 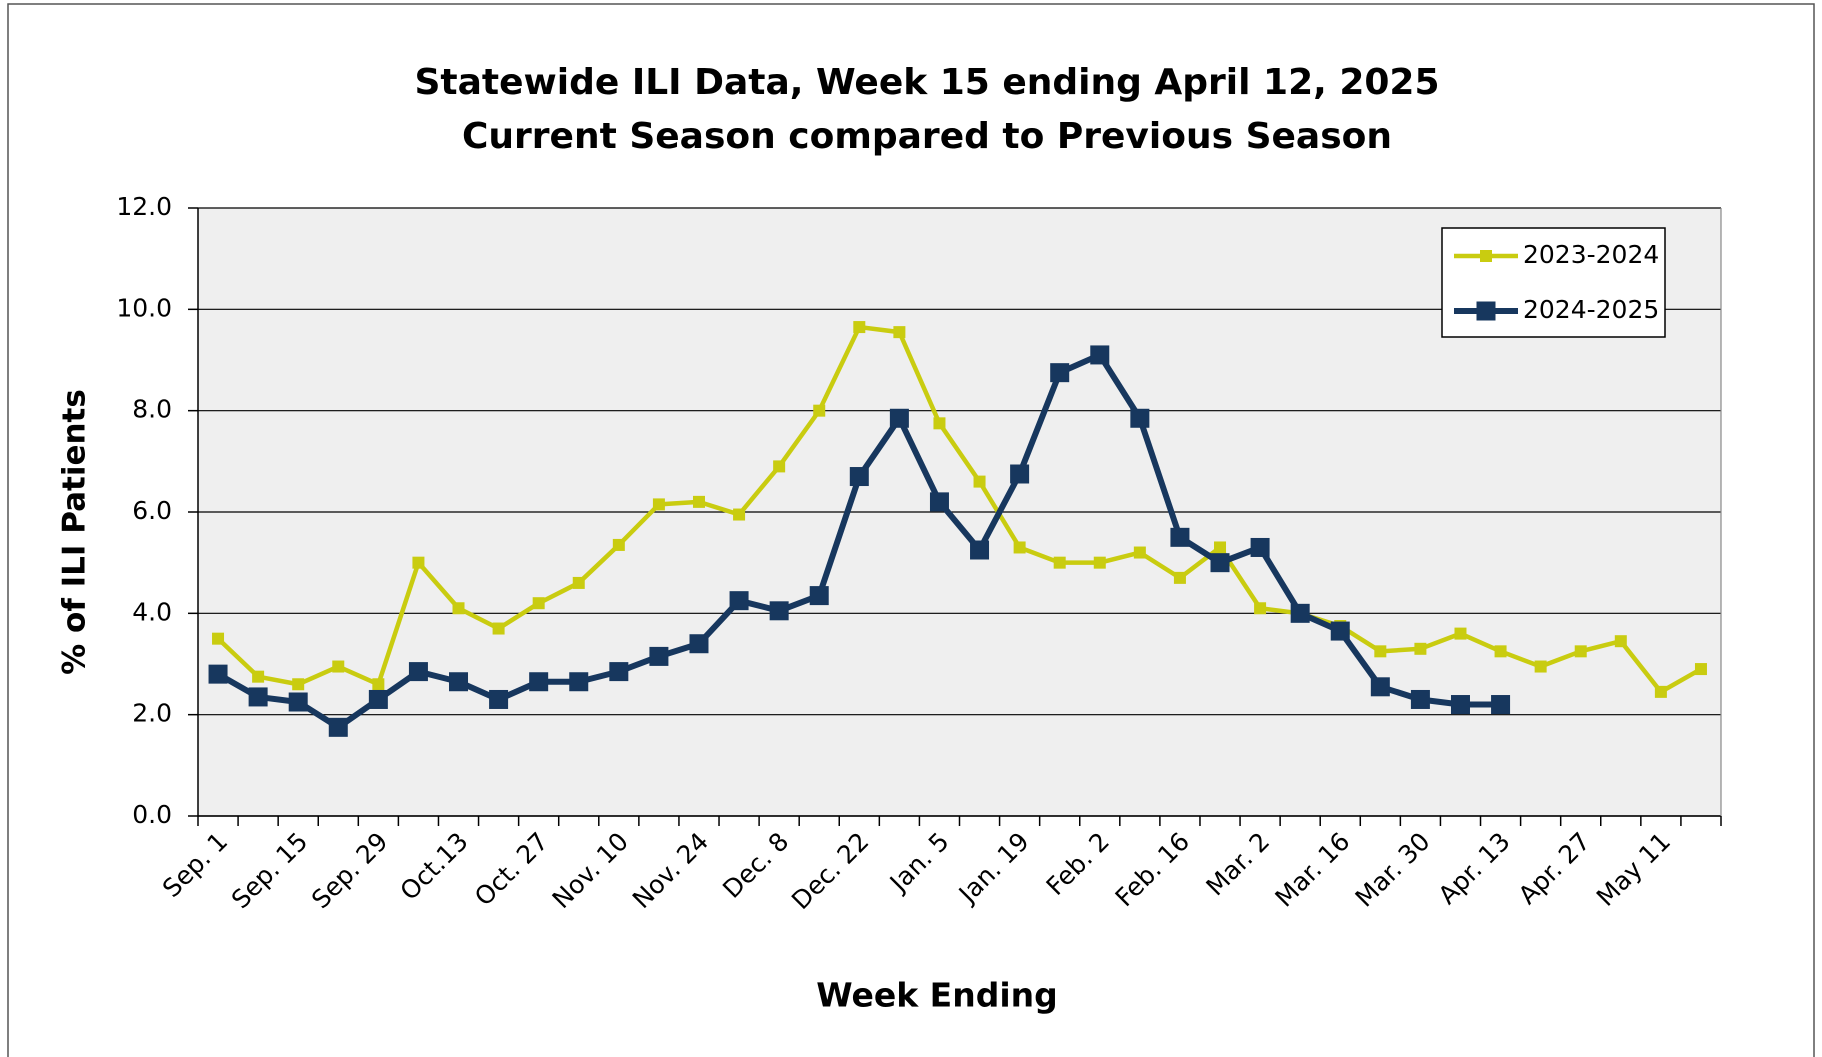 I want to click on y-tick-label: 8.0, so click(x=152, y=409).